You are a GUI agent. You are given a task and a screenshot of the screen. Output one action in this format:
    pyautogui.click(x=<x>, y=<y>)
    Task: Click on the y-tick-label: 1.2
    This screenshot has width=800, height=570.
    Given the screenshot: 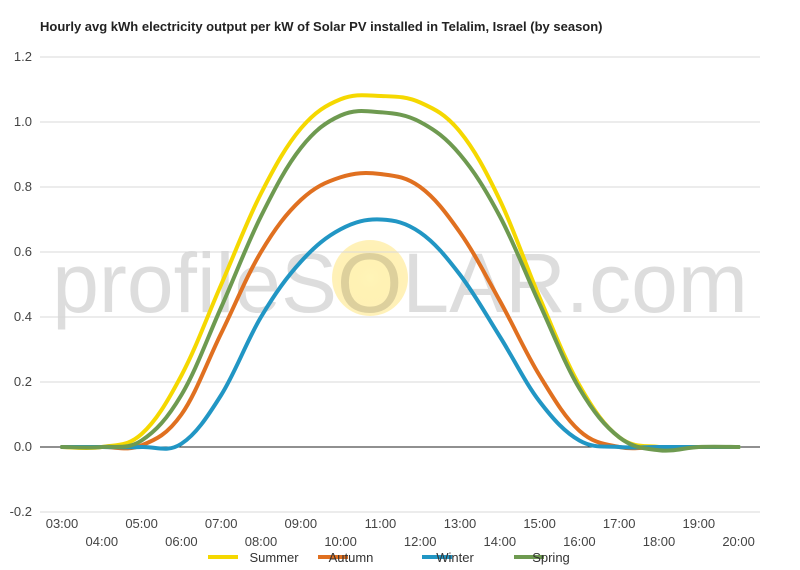 What is the action you would take?
    pyautogui.click(x=23, y=56)
    